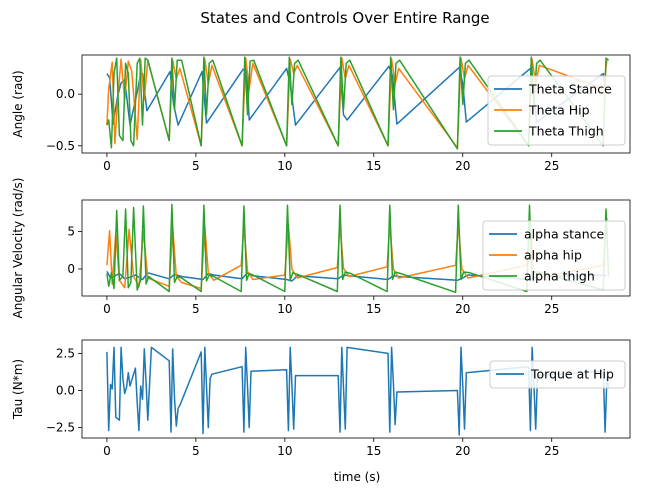 The height and width of the screenshot is (494, 650). What do you see at coordinates (18, 389) in the screenshot?
I see `y-axis-label: Tau (N*m)` at bounding box center [18, 389].